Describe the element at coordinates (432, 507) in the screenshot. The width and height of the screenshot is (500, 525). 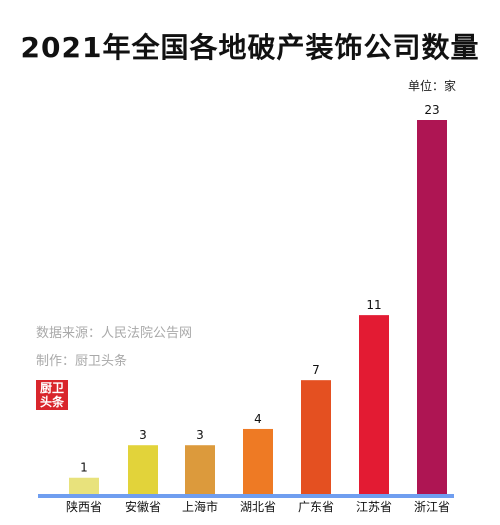
I see `category-tick-label: 浙江省` at that location.